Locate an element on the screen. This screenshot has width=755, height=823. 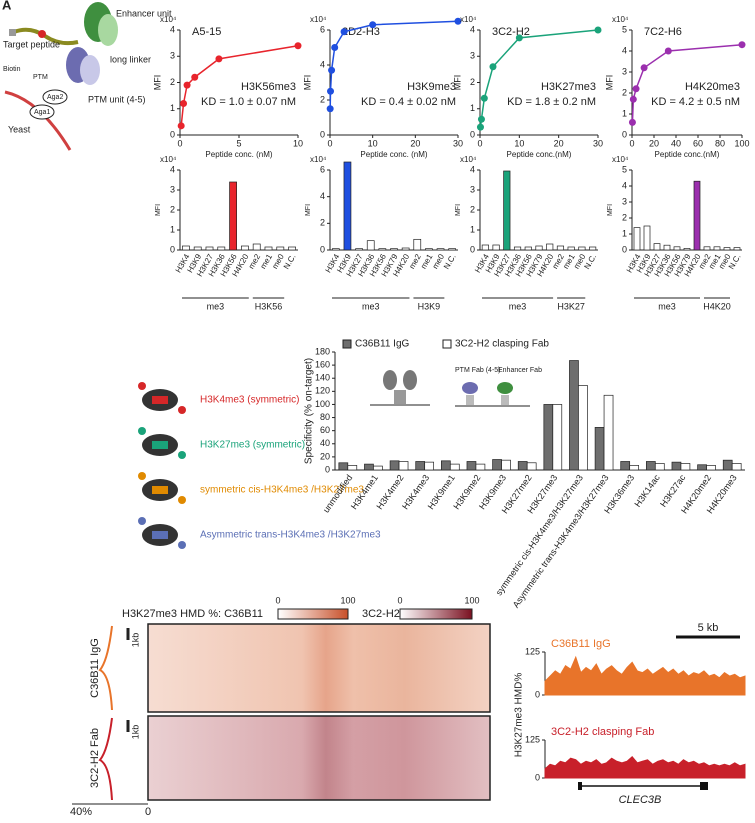
y-tick-label: 160 is located at coordinates (322, 364).